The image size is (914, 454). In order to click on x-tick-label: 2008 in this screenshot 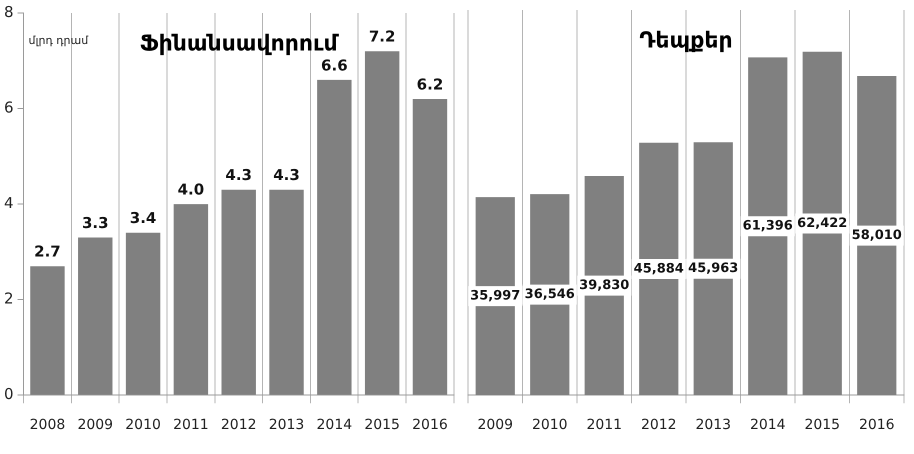, I will do `click(48, 425)`.